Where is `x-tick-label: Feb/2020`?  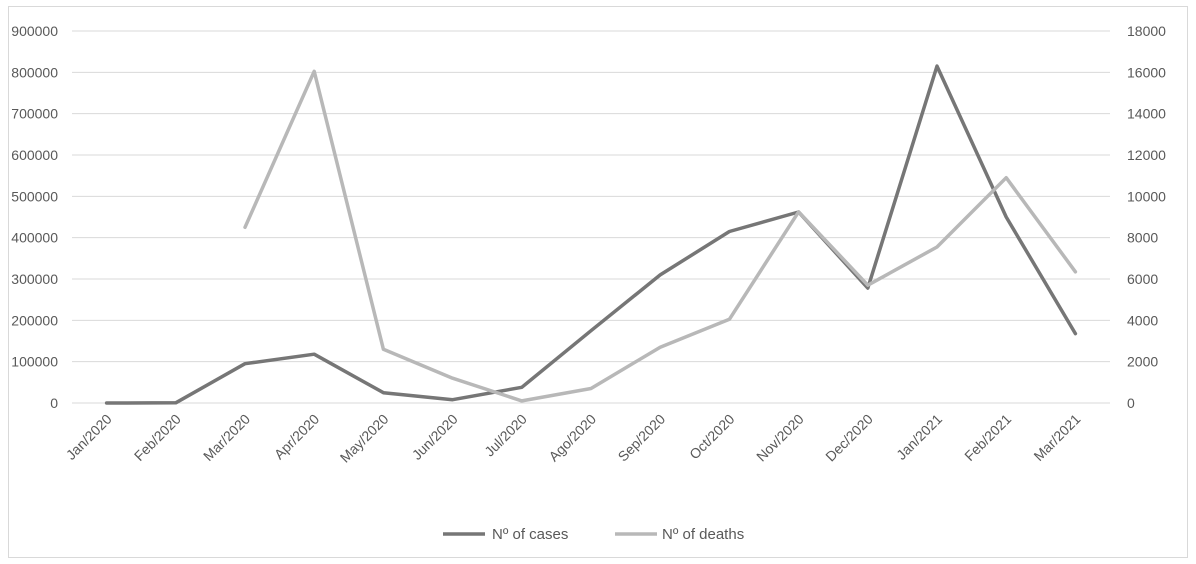
x-tick-label: Feb/2020 is located at coordinates (157, 437).